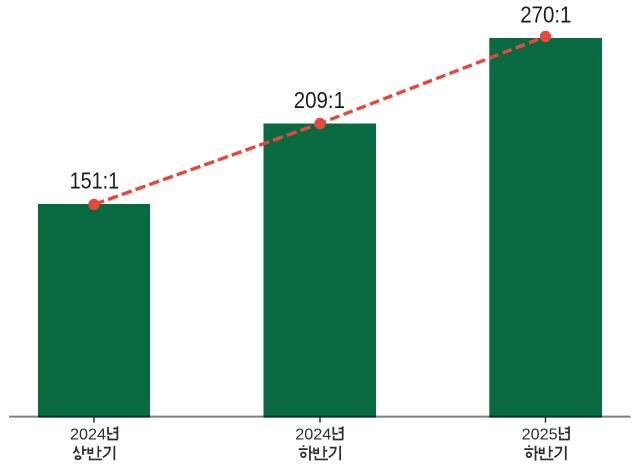 This screenshot has width=640, height=473. What do you see at coordinates (95, 181) in the screenshot?
I see `svg-text: 151:1` at bounding box center [95, 181].